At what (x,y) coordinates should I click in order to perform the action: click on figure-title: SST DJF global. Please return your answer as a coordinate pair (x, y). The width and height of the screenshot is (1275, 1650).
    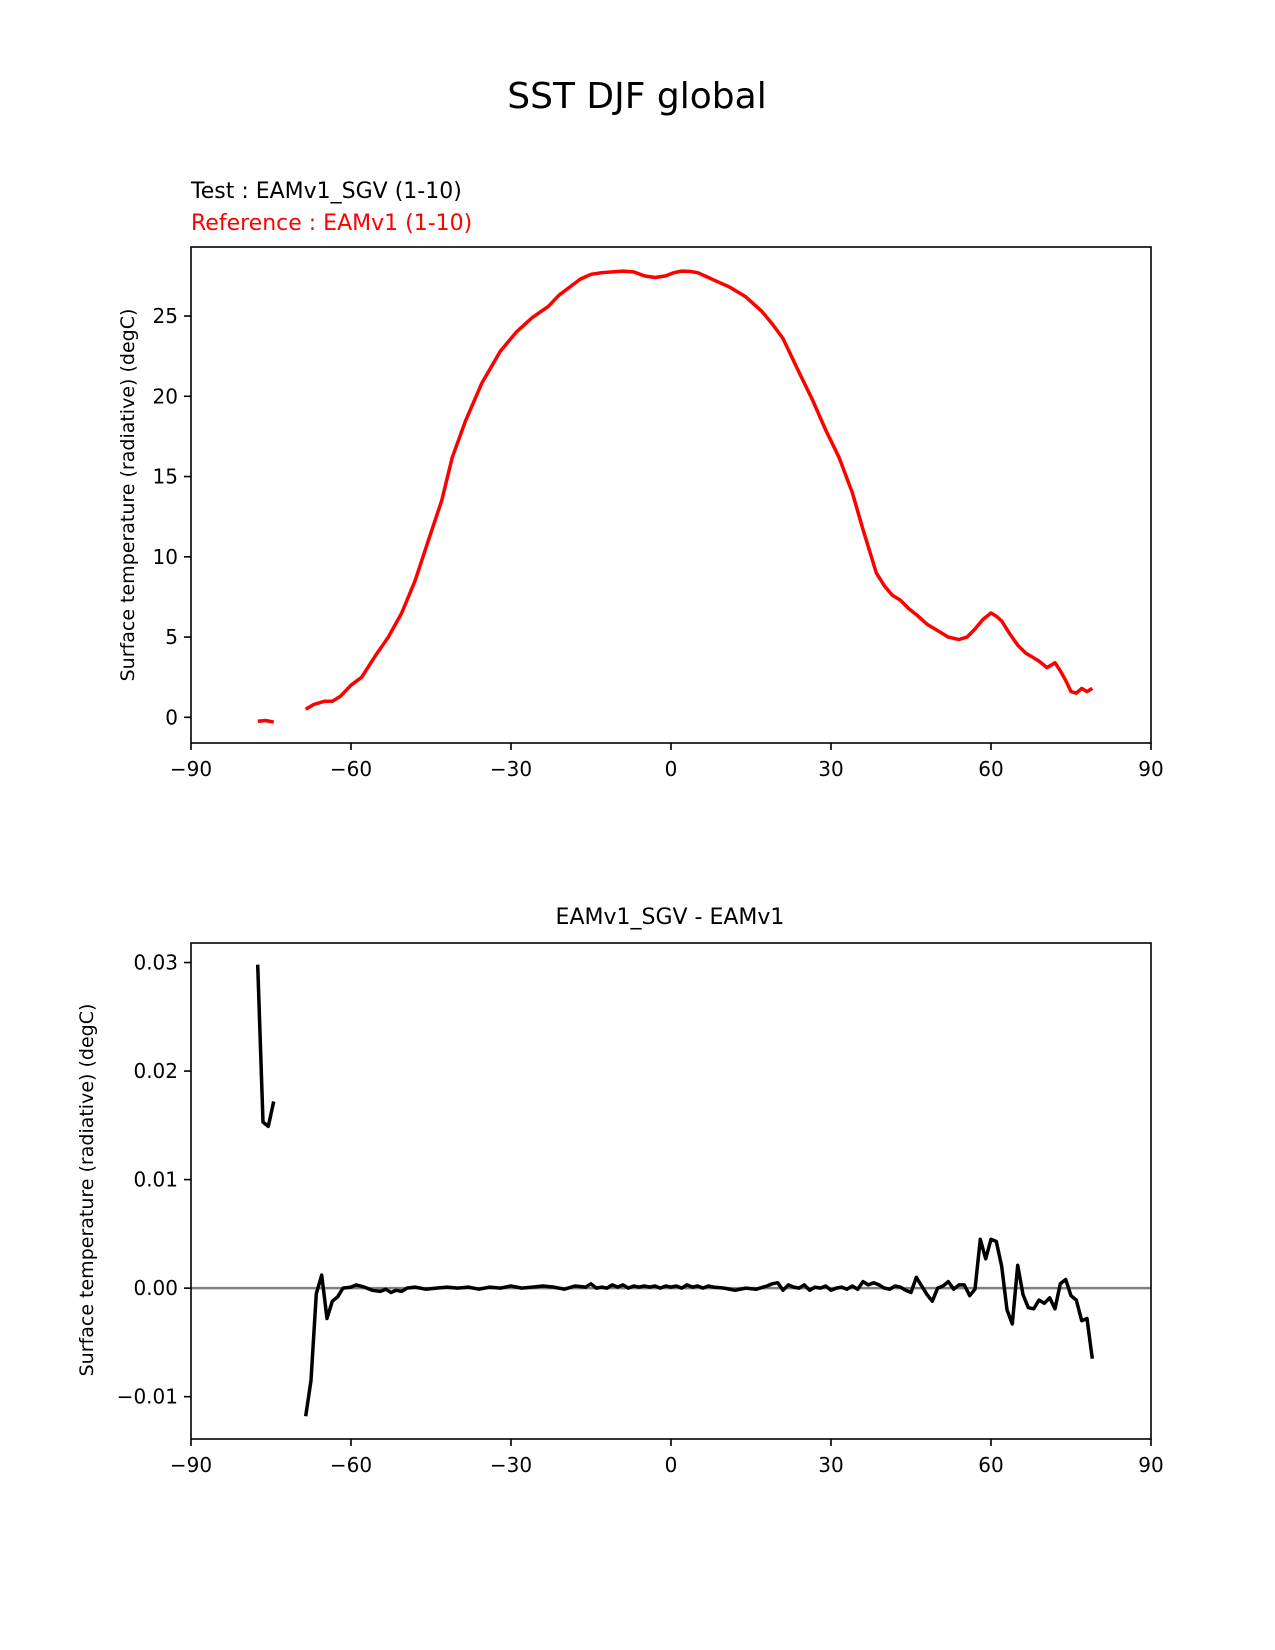
    Looking at the image, I should click on (636, 96).